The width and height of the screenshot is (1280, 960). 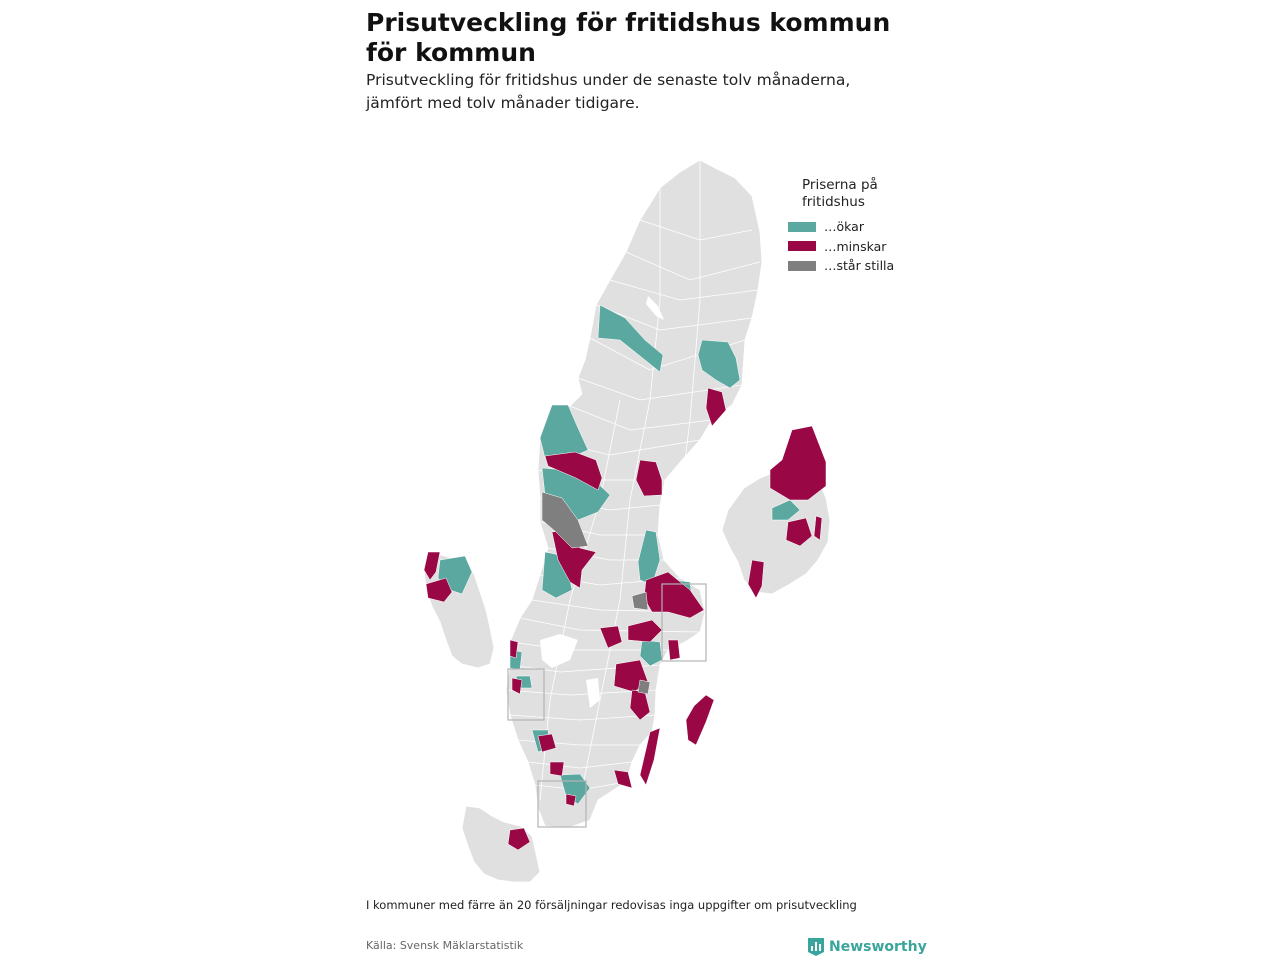 I want to click on legend-item-unchanged: …står stilla, so click(x=860, y=266).